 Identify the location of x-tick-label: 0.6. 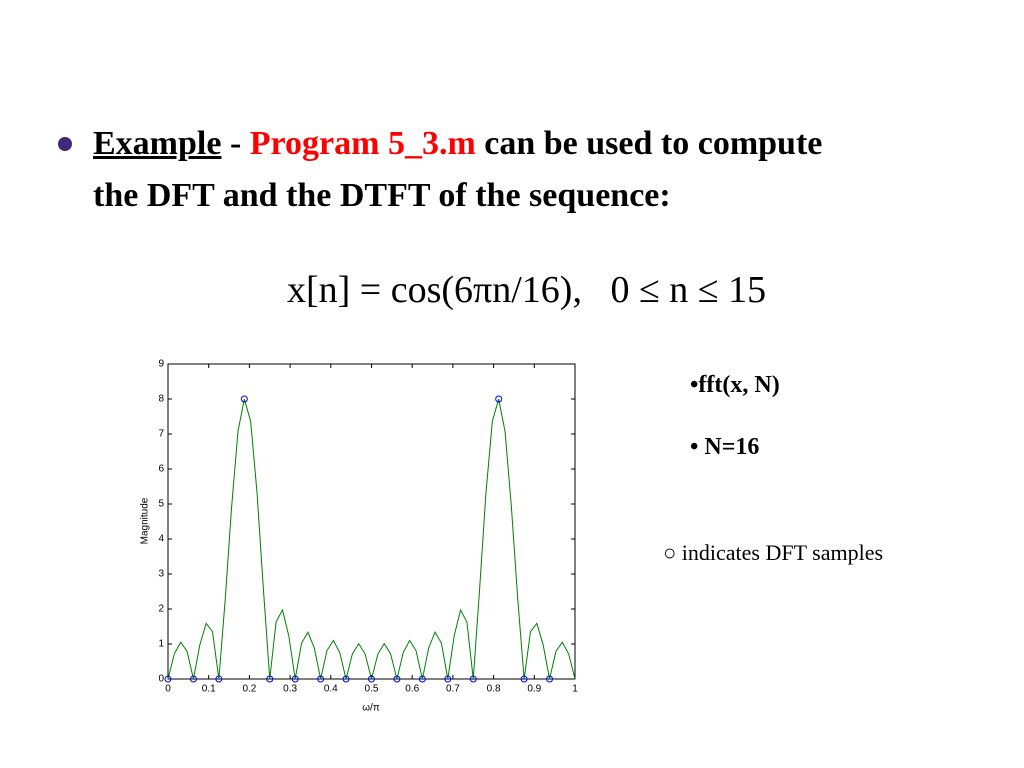
(412, 689).